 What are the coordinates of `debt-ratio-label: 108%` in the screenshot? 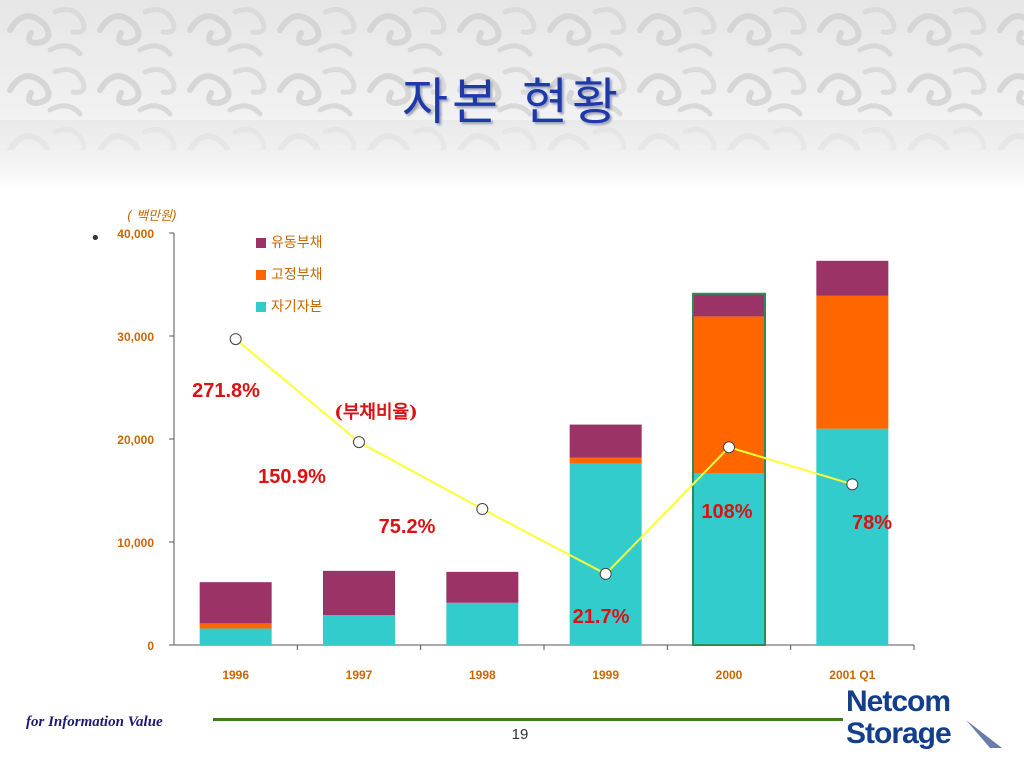 It's located at (726, 512).